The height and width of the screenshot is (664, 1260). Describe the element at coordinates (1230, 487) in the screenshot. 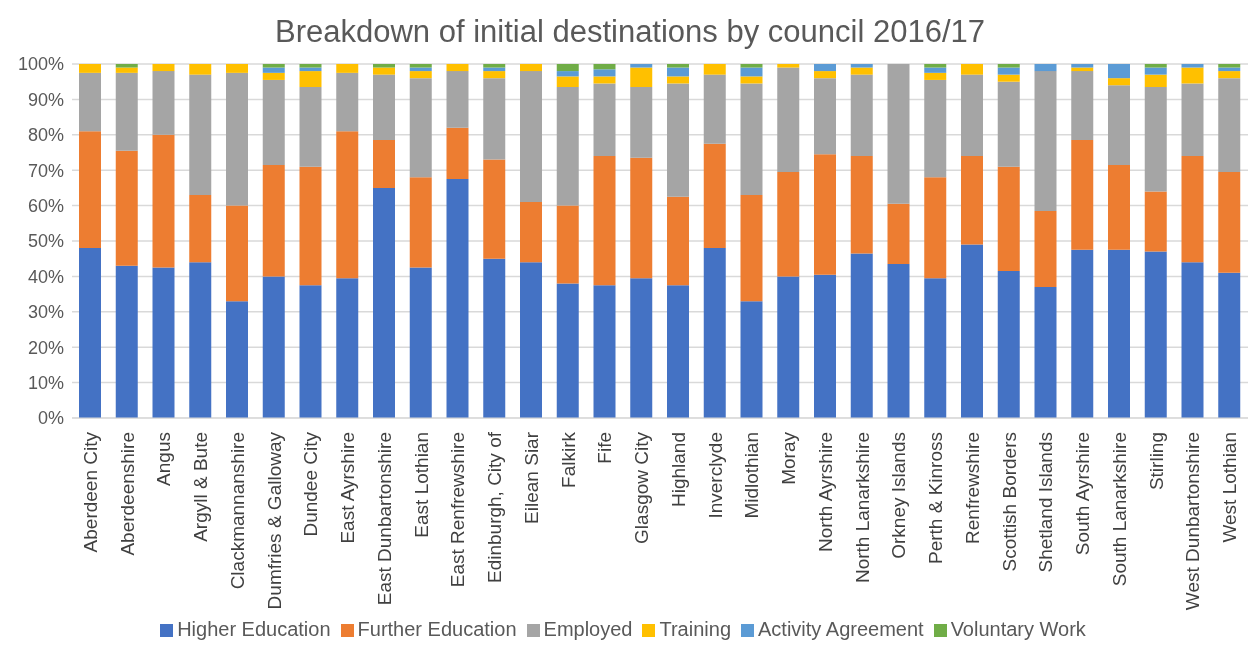

I see `x-tick-label: West Lothian` at that location.